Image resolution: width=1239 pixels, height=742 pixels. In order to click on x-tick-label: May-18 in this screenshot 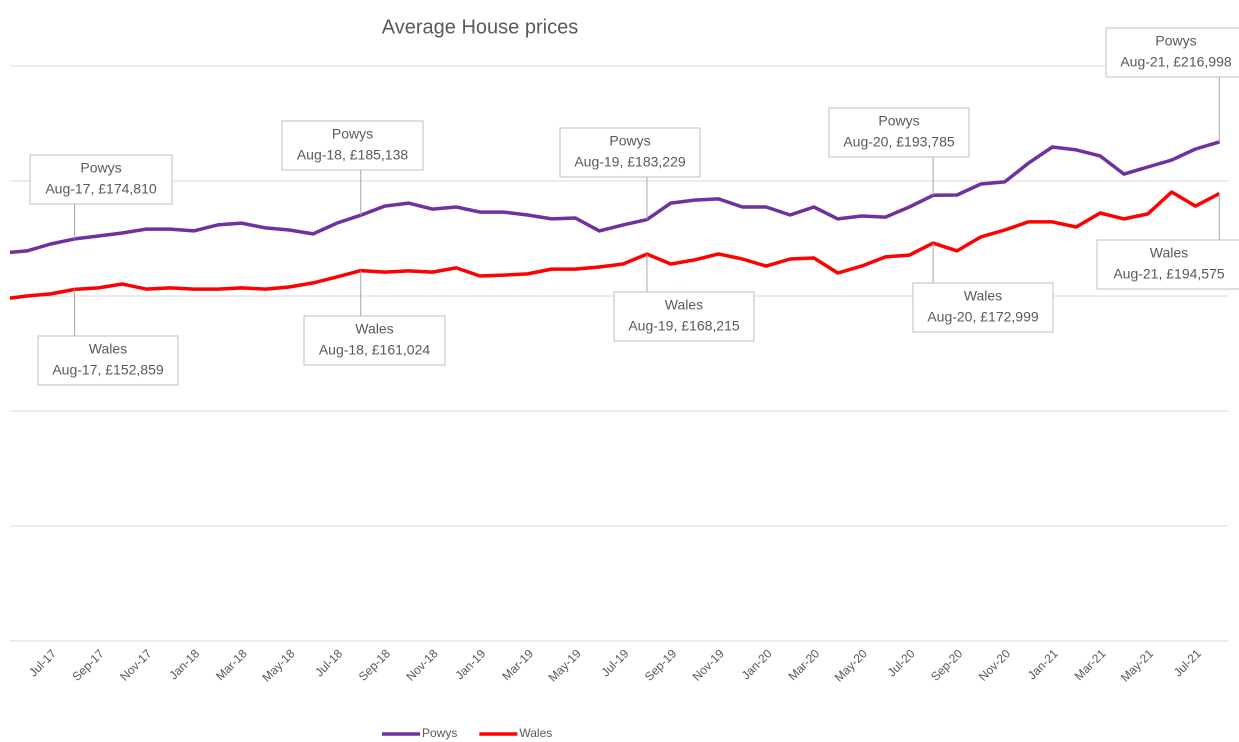, I will do `click(278, 665)`.